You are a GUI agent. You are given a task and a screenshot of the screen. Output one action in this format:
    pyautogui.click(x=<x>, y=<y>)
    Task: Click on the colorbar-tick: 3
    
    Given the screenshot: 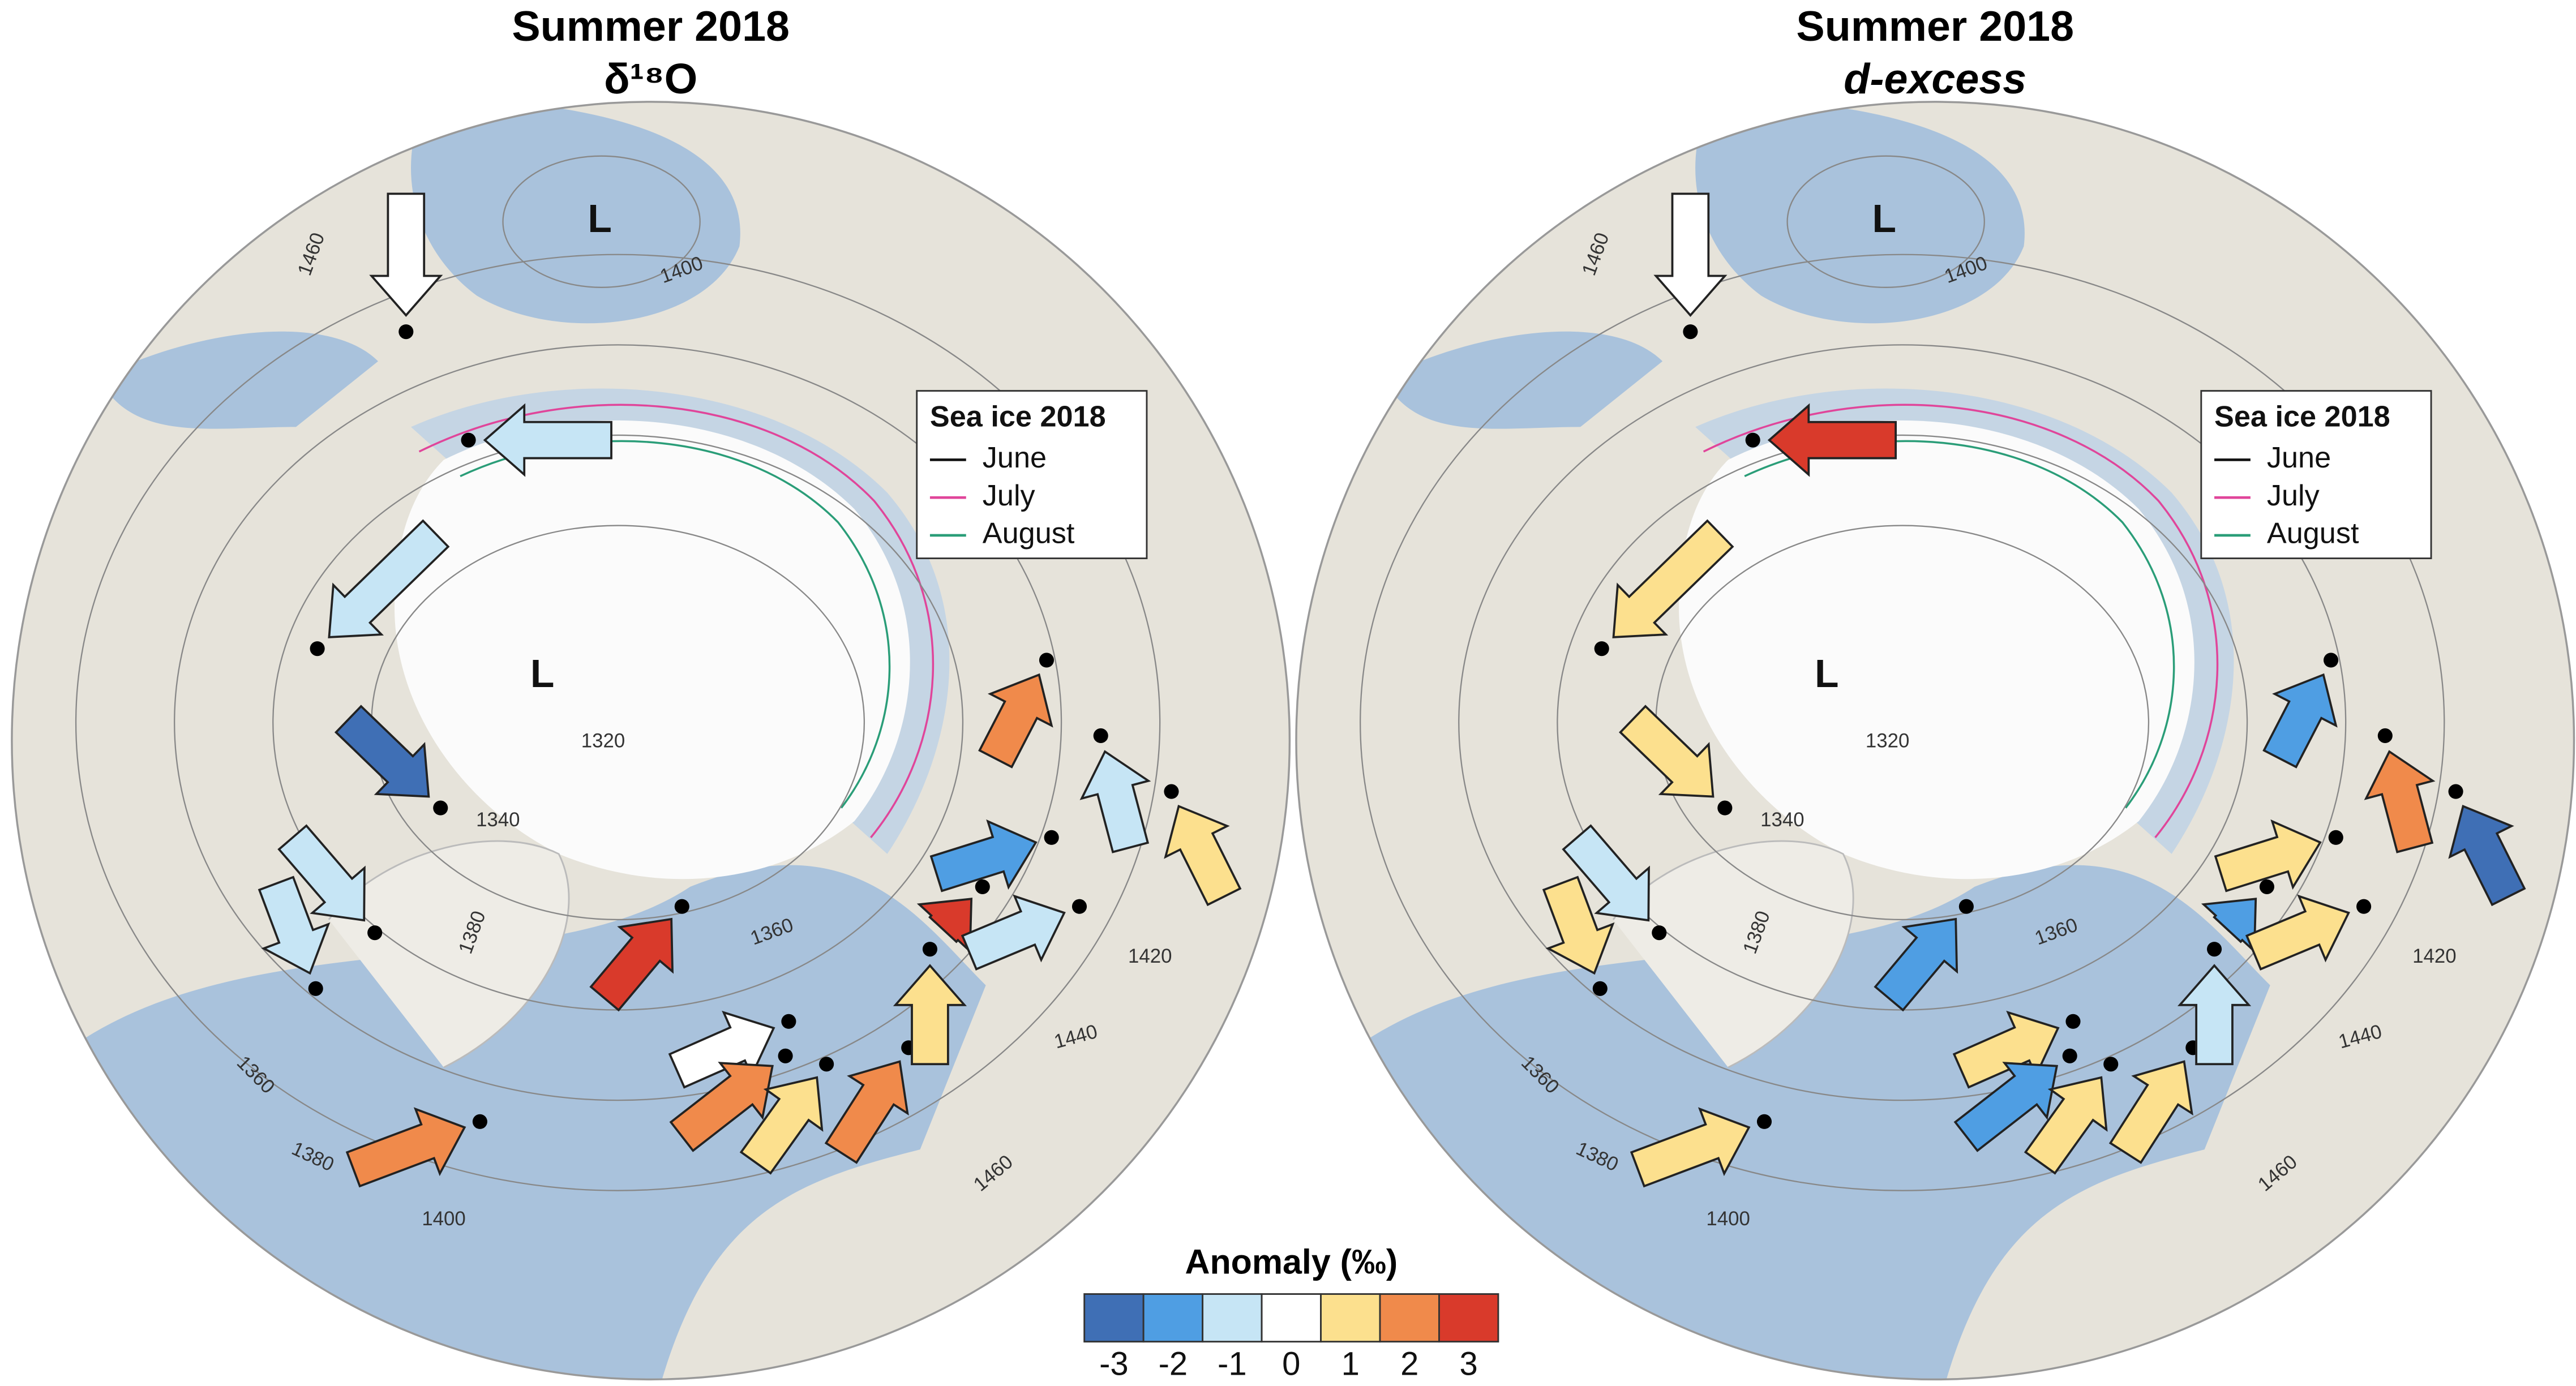 What is the action you would take?
    pyautogui.click(x=1469, y=1365)
    